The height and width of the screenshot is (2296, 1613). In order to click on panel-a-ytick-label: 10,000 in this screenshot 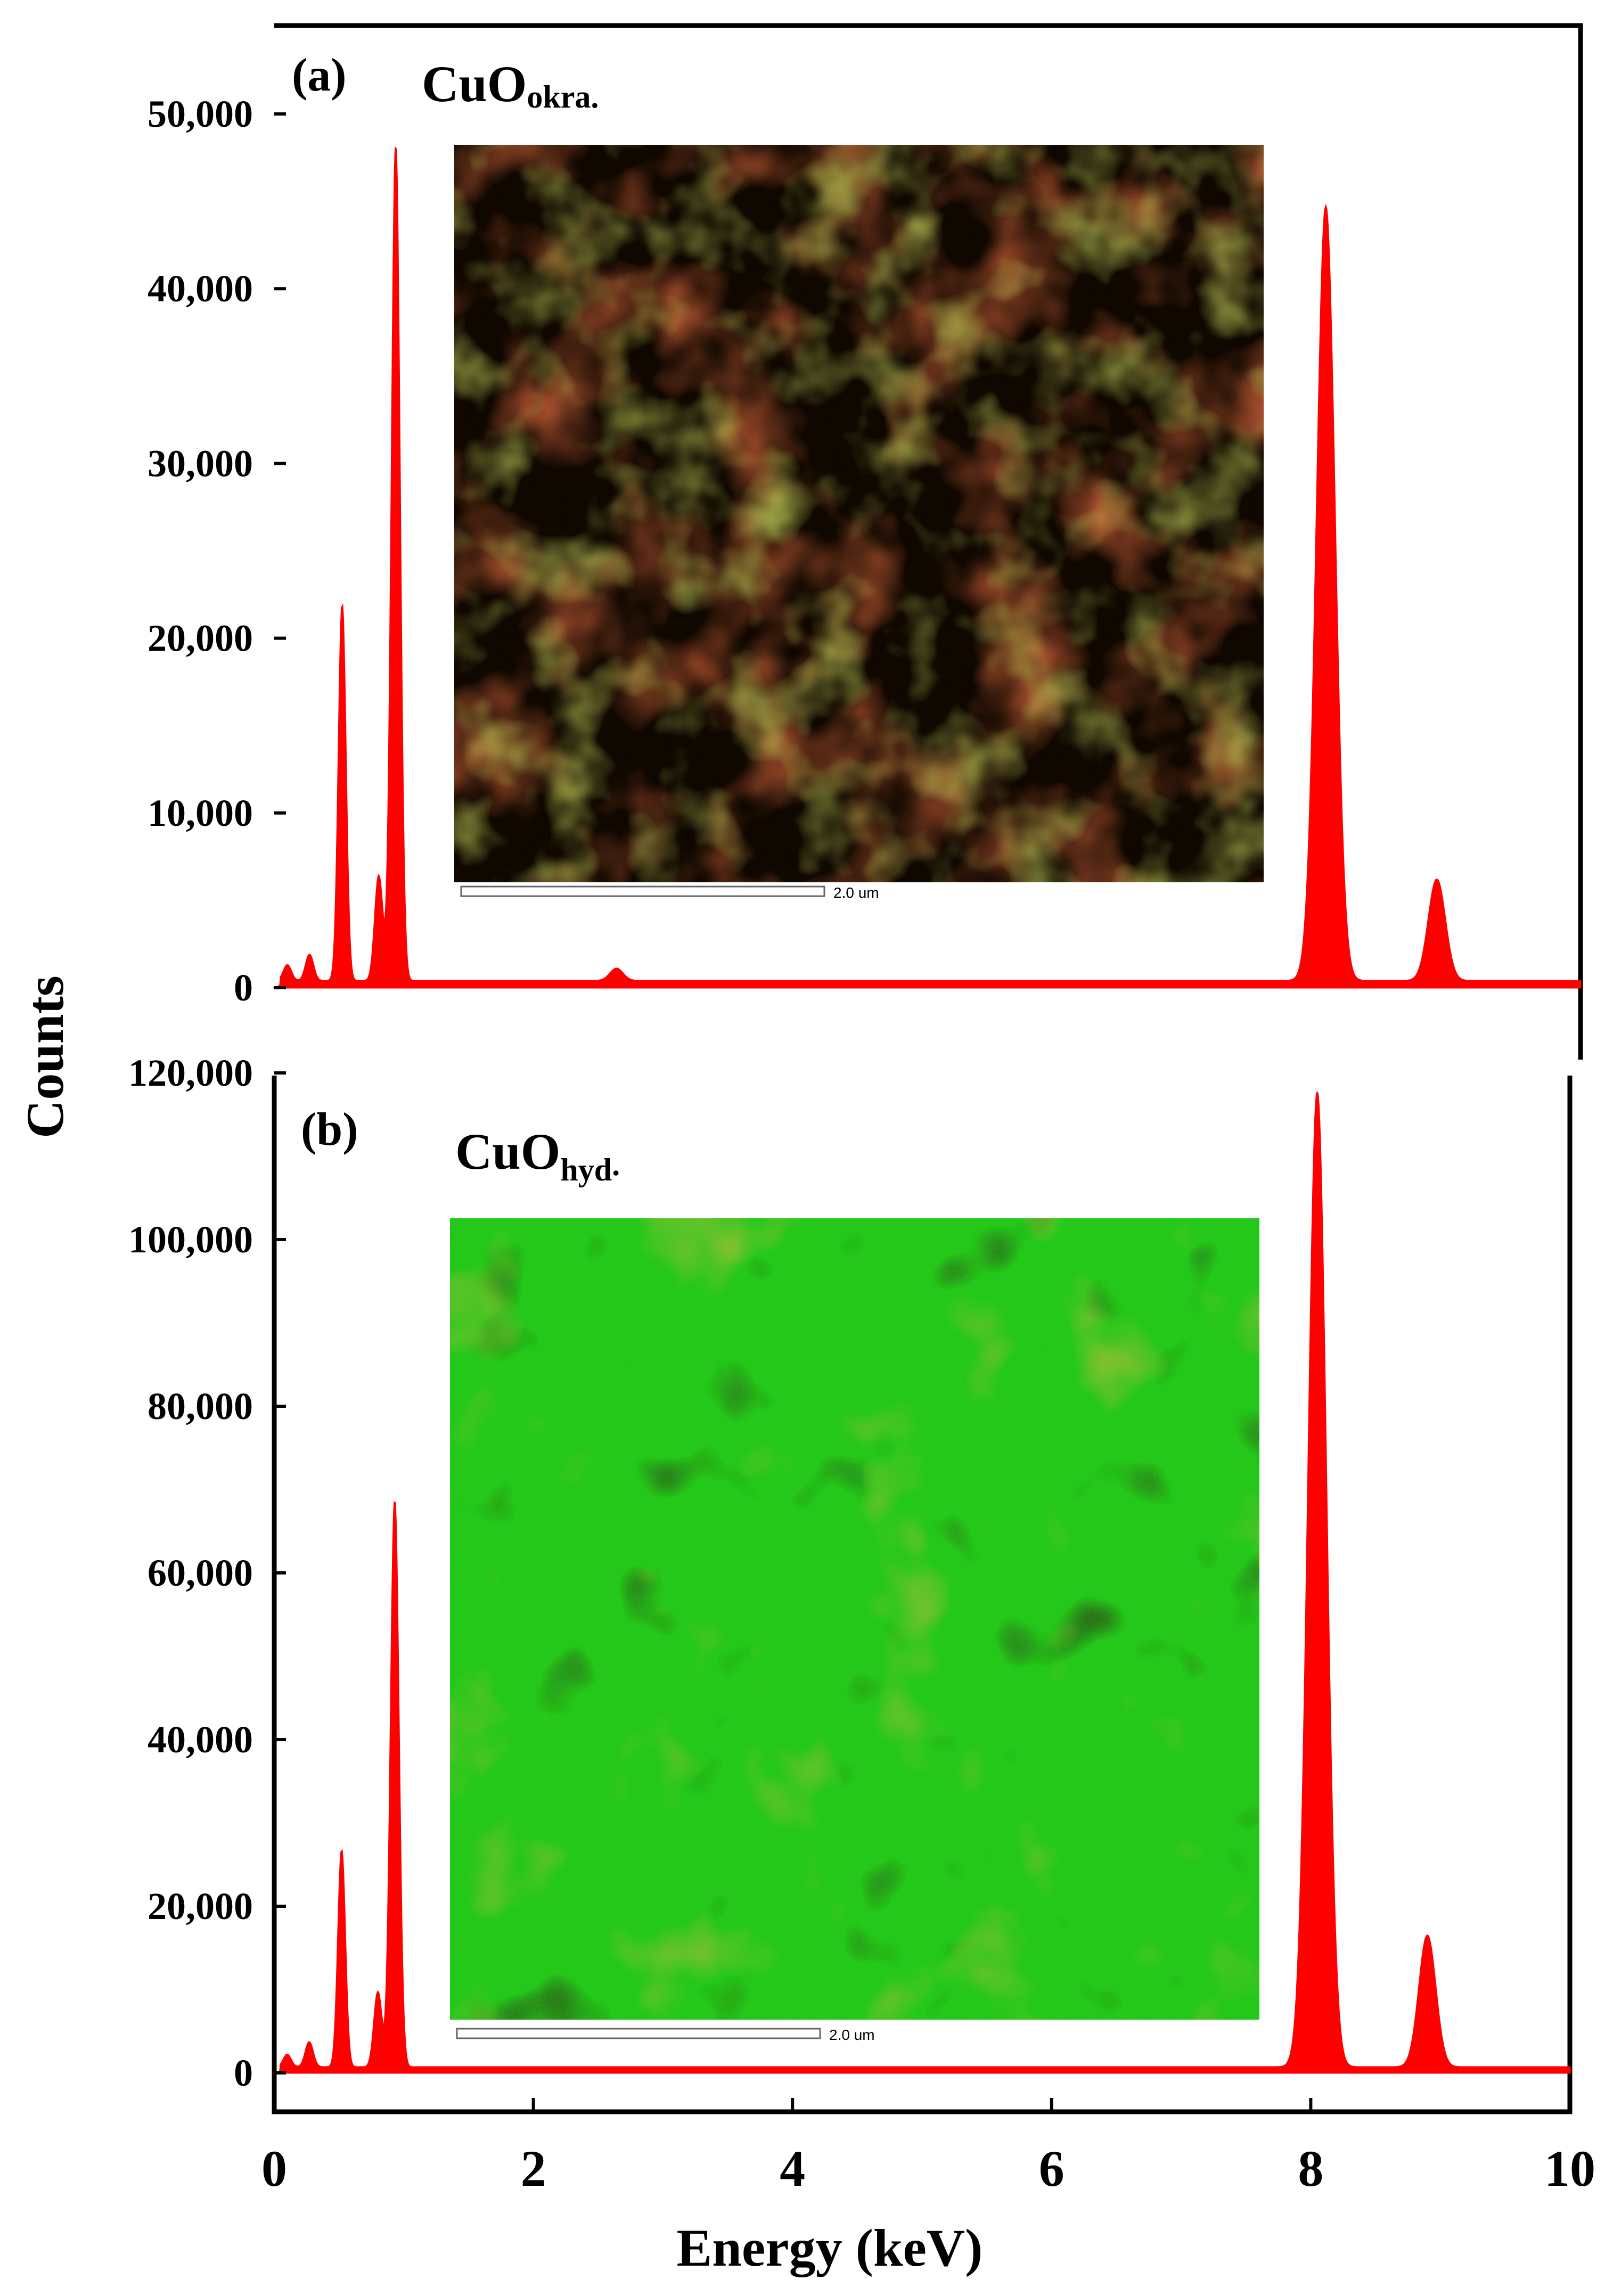, I will do `click(201, 813)`.